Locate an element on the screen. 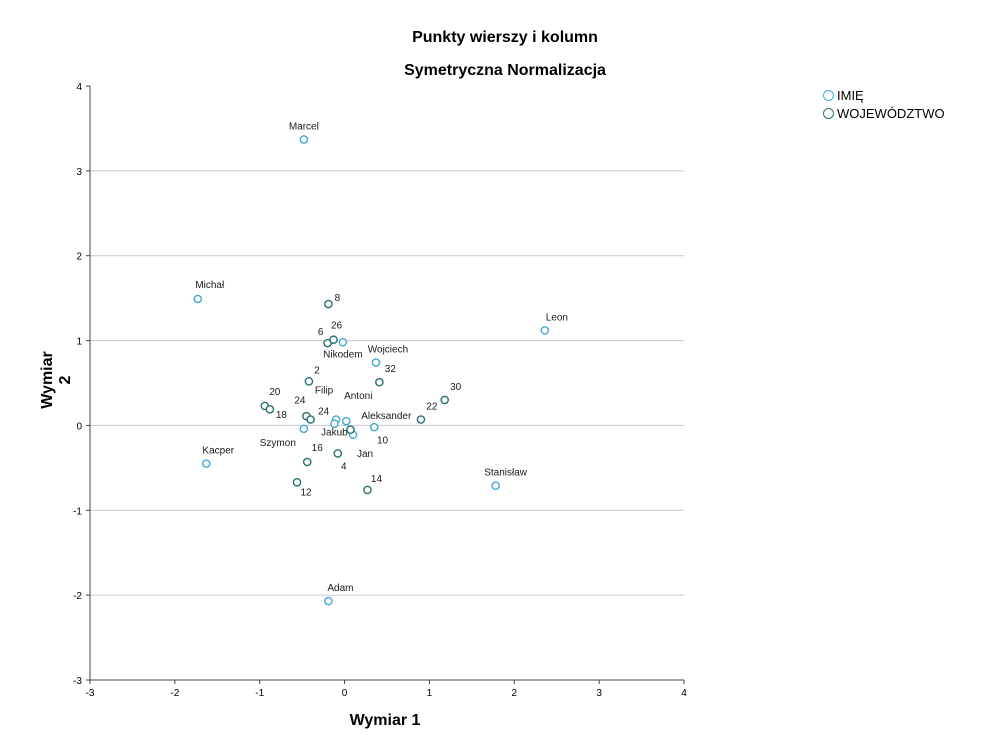 This screenshot has width=982, height=754. point-label: 14 is located at coordinates (377, 479).